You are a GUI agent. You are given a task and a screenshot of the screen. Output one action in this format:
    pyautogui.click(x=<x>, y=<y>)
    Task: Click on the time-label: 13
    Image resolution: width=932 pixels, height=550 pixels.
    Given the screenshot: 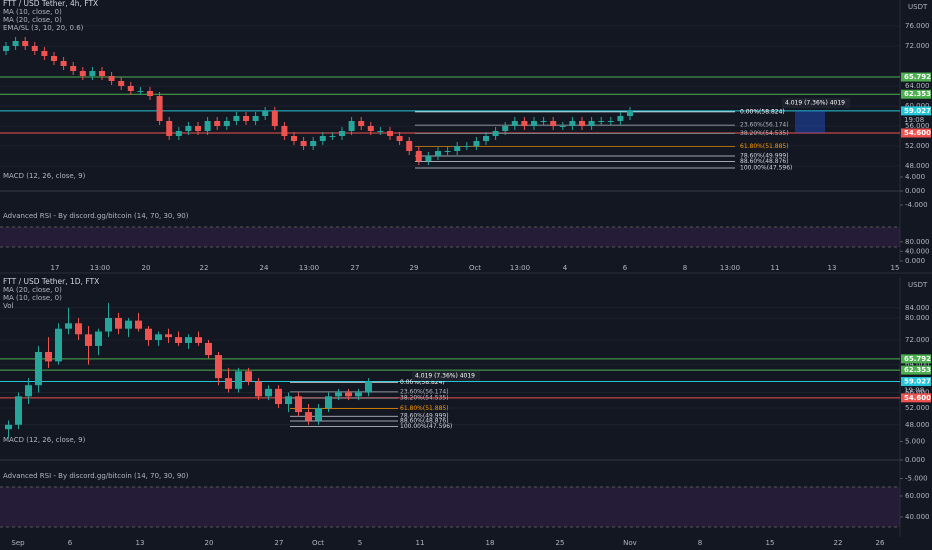 What is the action you would take?
    pyautogui.click(x=140, y=543)
    